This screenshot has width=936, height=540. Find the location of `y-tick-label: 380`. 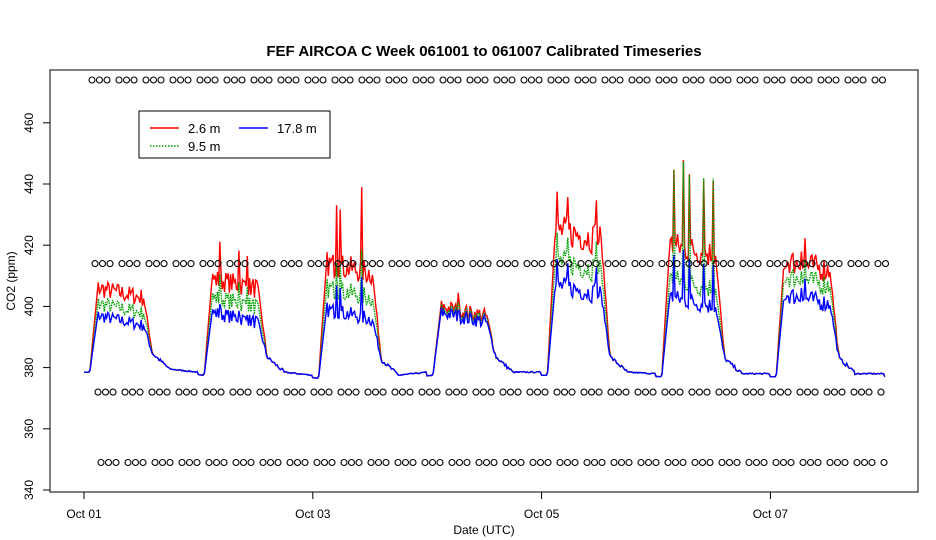

y-tick-label: 380 is located at coordinates (29, 367).